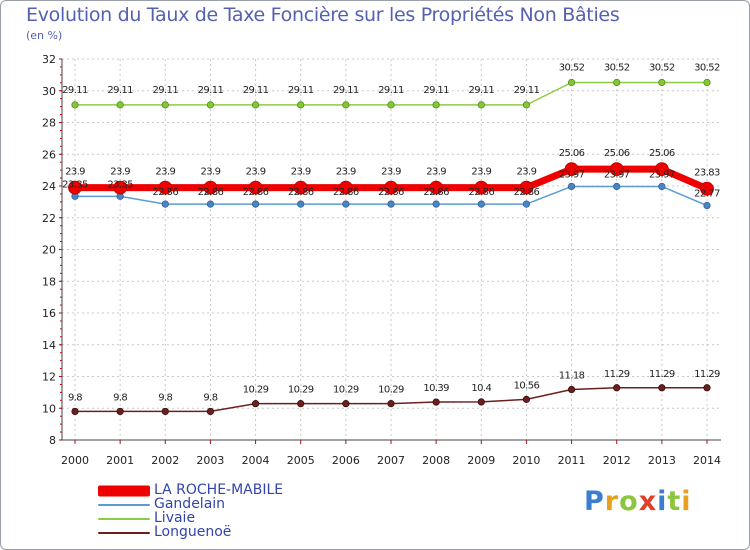 The image size is (750, 550). What do you see at coordinates (256, 460) in the screenshot?
I see `x-tick-label: 2004` at bounding box center [256, 460].